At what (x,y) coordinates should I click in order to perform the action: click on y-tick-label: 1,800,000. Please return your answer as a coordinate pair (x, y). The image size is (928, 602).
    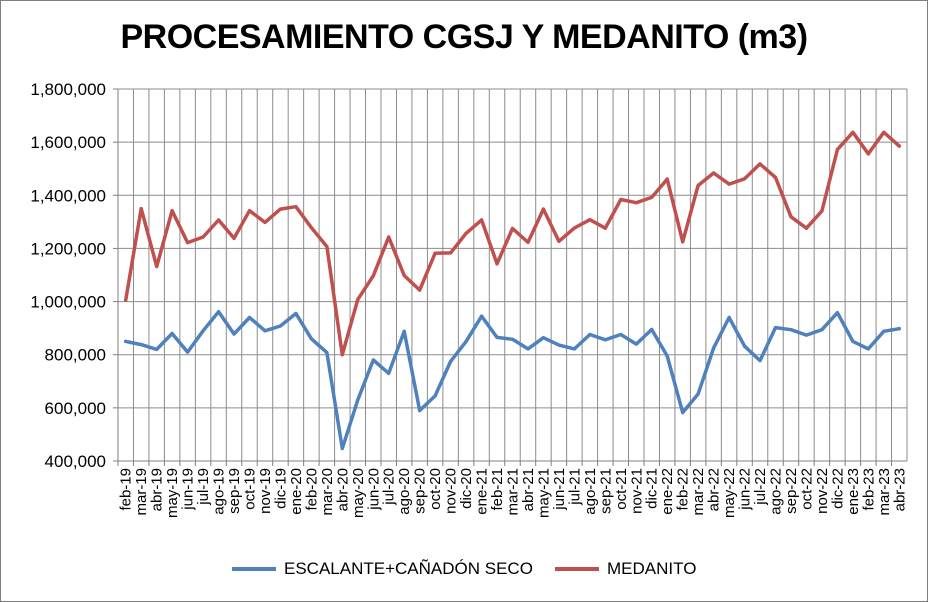
    Looking at the image, I should click on (68, 89).